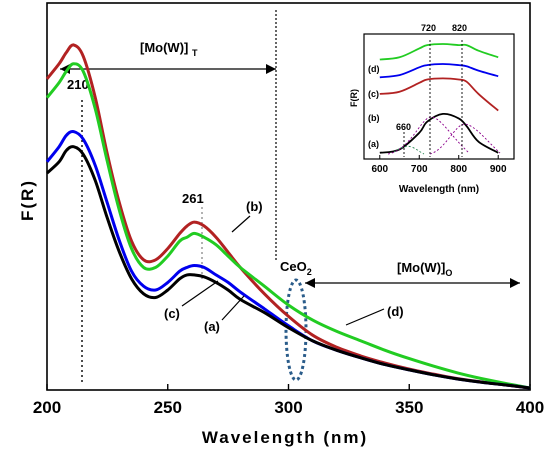 The image size is (550, 456). I want to click on peak-261-label: 261, so click(193, 198).